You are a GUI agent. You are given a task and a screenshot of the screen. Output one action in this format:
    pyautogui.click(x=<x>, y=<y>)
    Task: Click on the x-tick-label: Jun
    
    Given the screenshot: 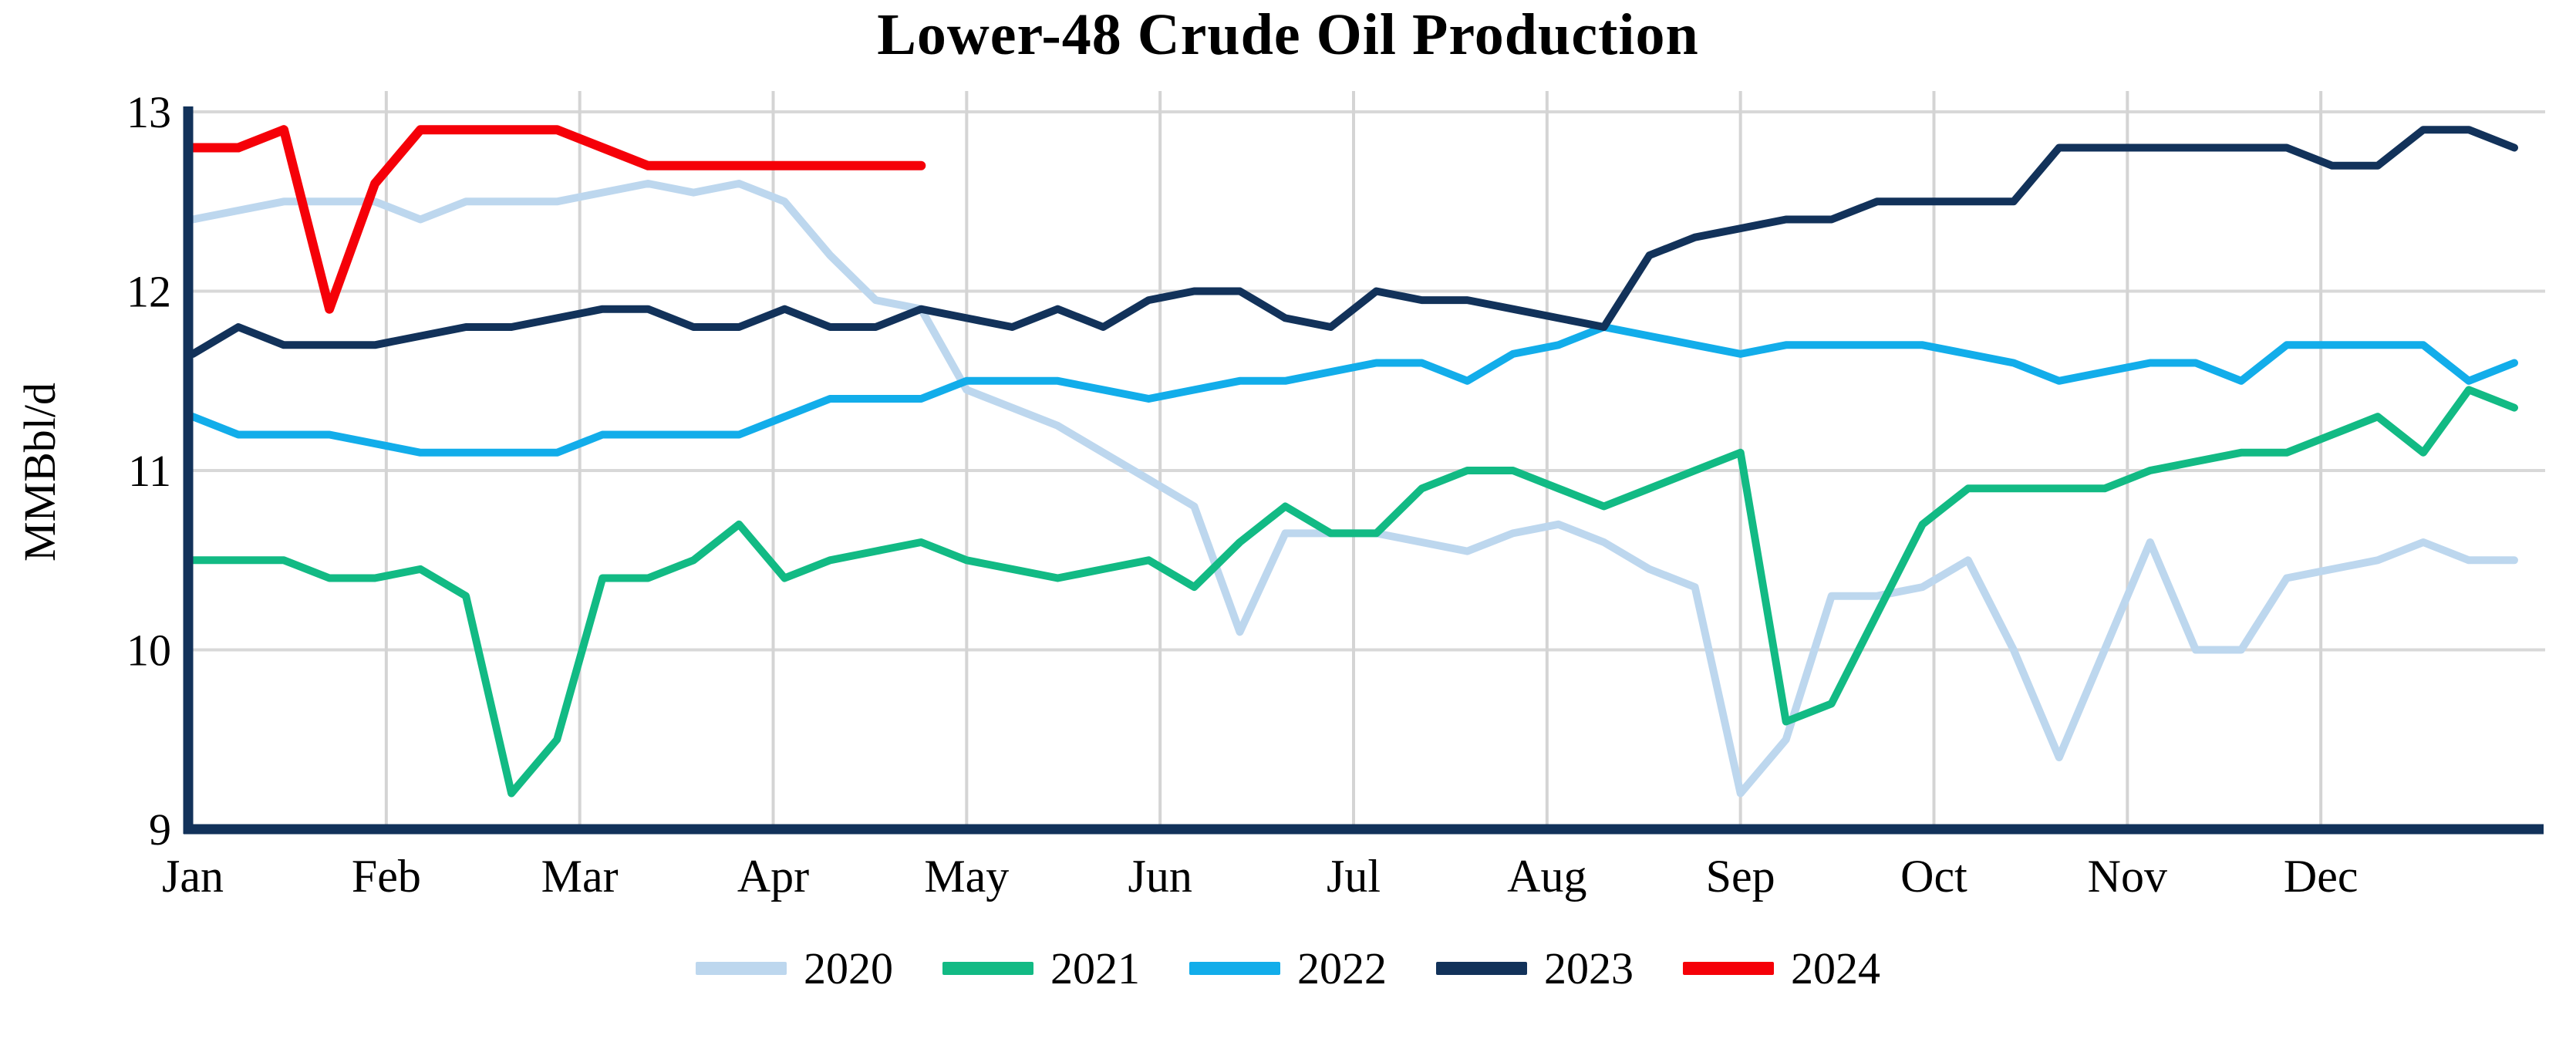 What is the action you would take?
    pyautogui.click(x=1160, y=876)
    